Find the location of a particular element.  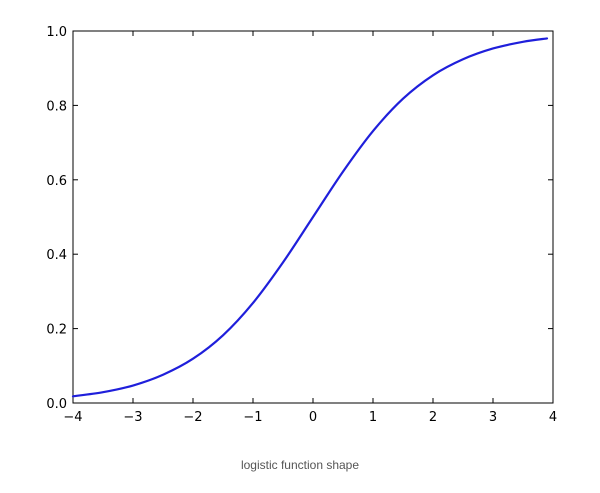

x-tick-label: −1 is located at coordinates (252, 417).